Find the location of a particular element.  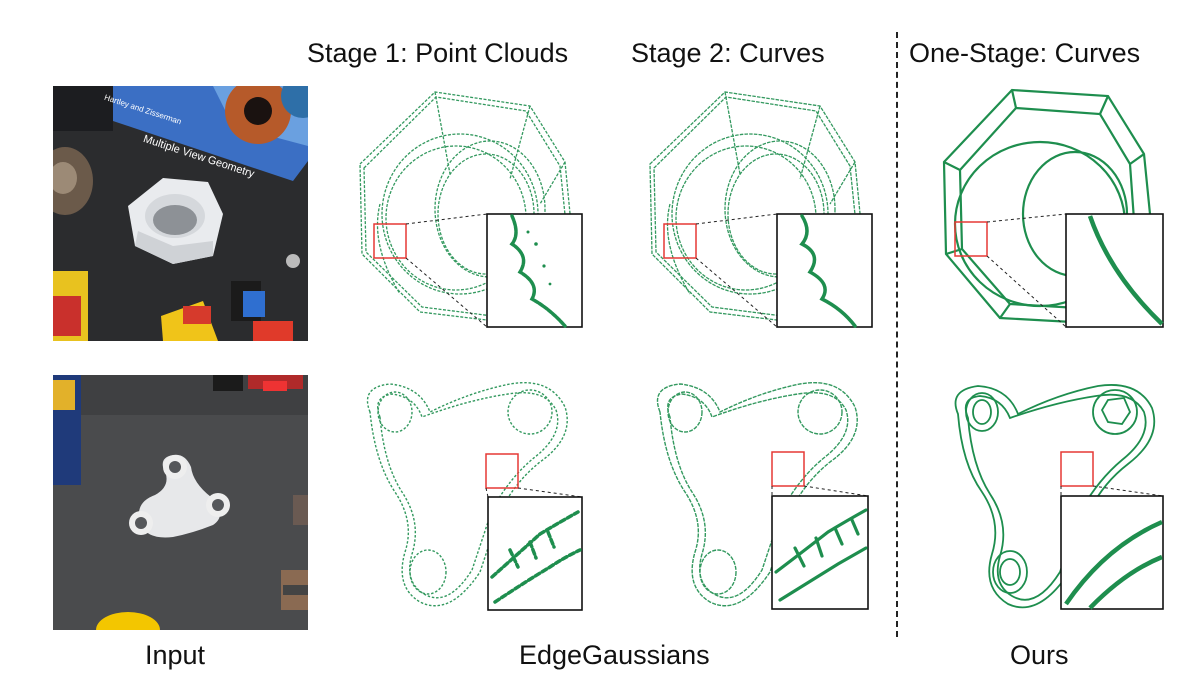

input-photo-spinner is located at coordinates (180, 502).